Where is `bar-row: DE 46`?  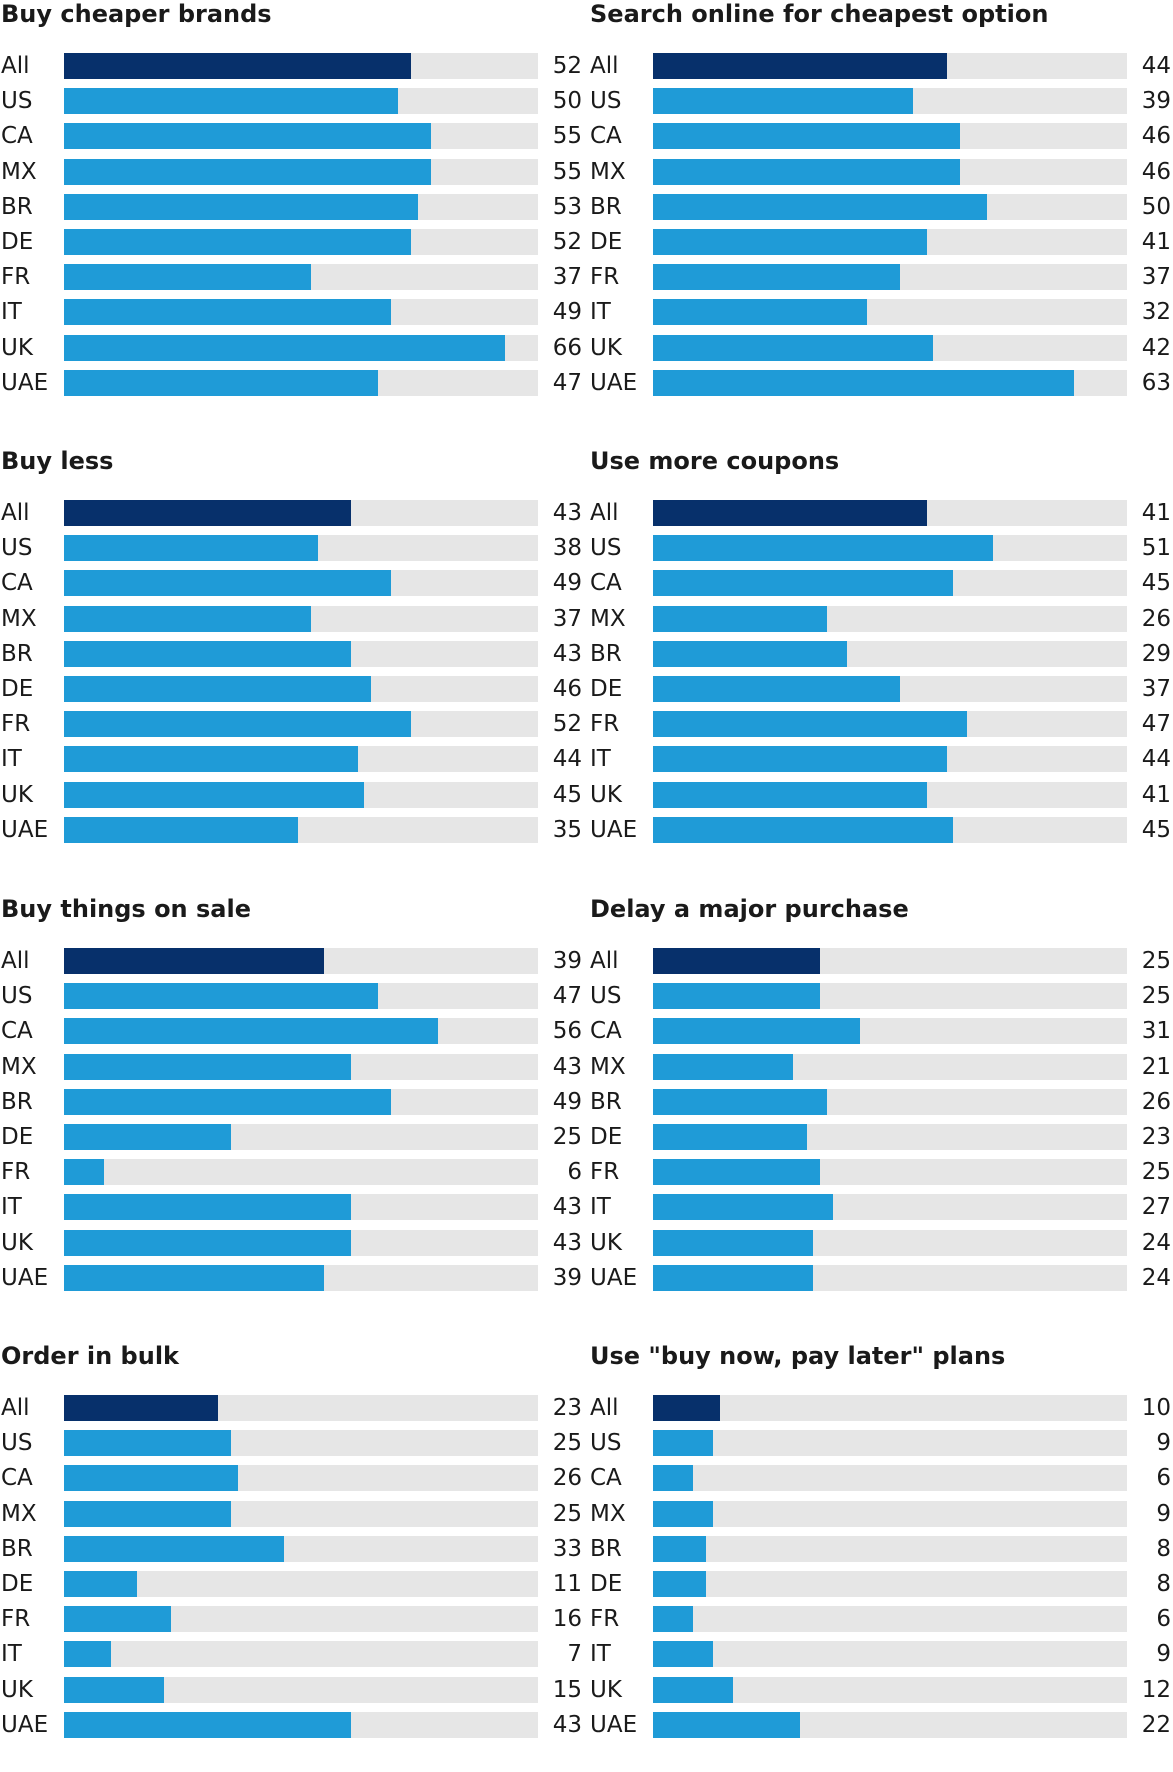 bar-row: DE 46 is located at coordinates (294, 689).